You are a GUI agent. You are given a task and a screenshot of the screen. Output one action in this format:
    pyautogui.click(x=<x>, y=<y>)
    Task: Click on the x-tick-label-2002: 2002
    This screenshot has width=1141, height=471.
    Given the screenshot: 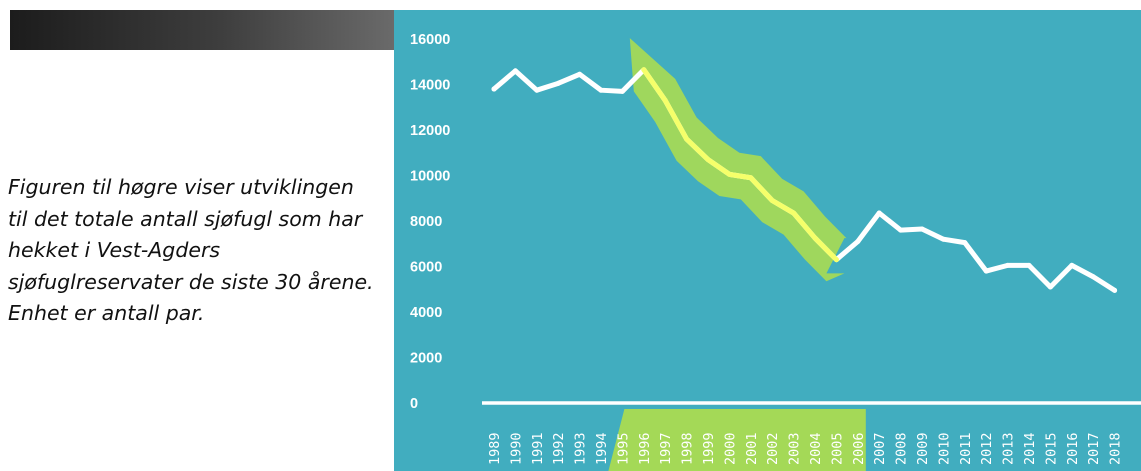 What is the action you would take?
    pyautogui.click(x=773, y=448)
    